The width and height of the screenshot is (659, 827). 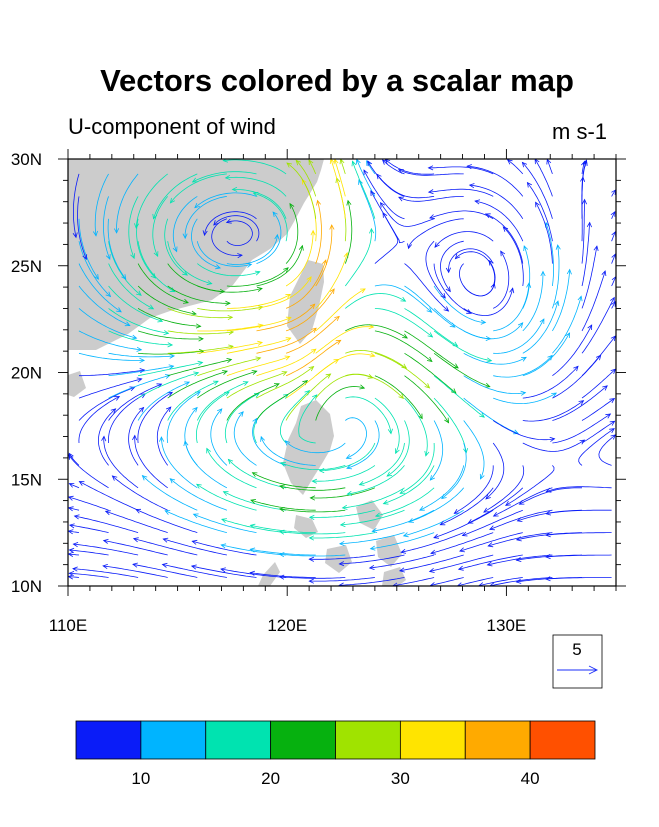 I want to click on luzon, so click(x=308, y=447).